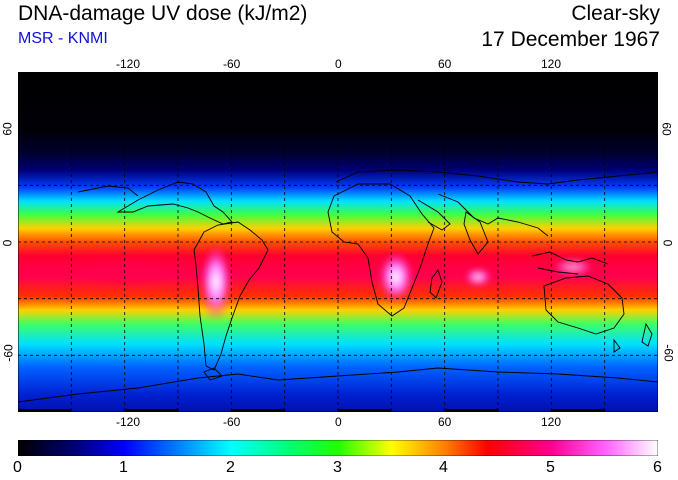 The height and width of the screenshot is (480, 678). Describe the element at coordinates (232, 64) in the screenshot. I see `lon-tick-top: -60` at that location.